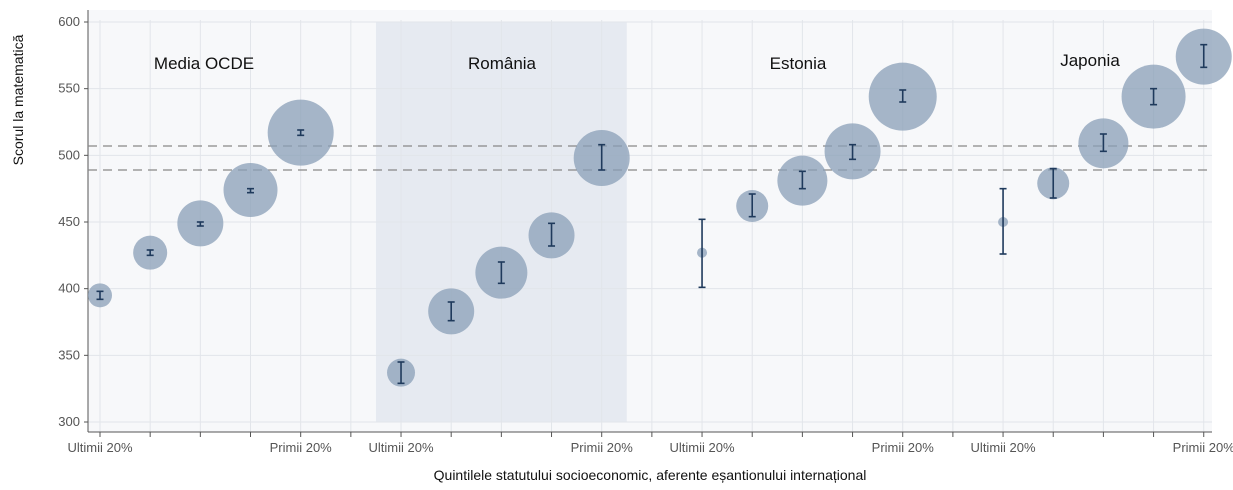 Image resolution: width=1233 pixels, height=490 pixels. What do you see at coordinates (1090, 60) in the screenshot?
I see `group-label: Japonia` at bounding box center [1090, 60].